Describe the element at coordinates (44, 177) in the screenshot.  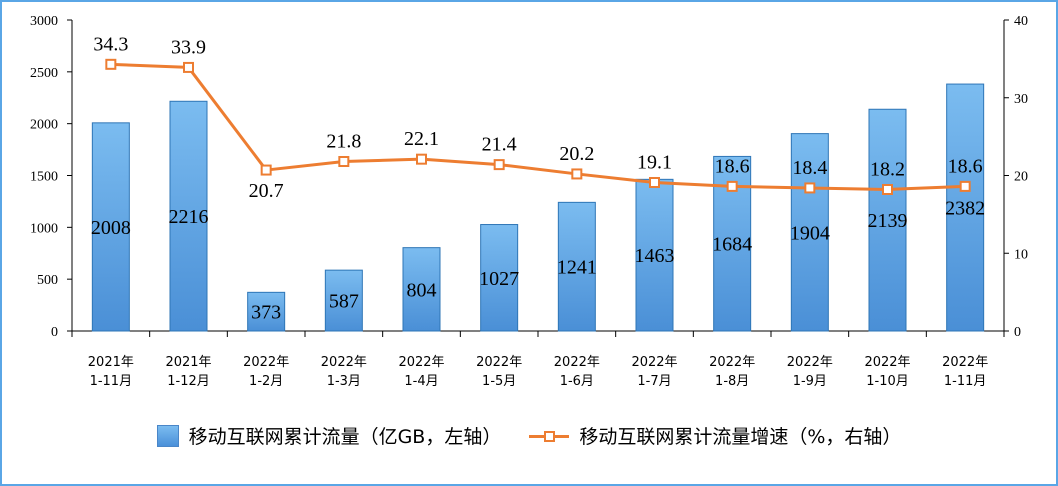
I see `y-left-tick-label: 1500` at that location.